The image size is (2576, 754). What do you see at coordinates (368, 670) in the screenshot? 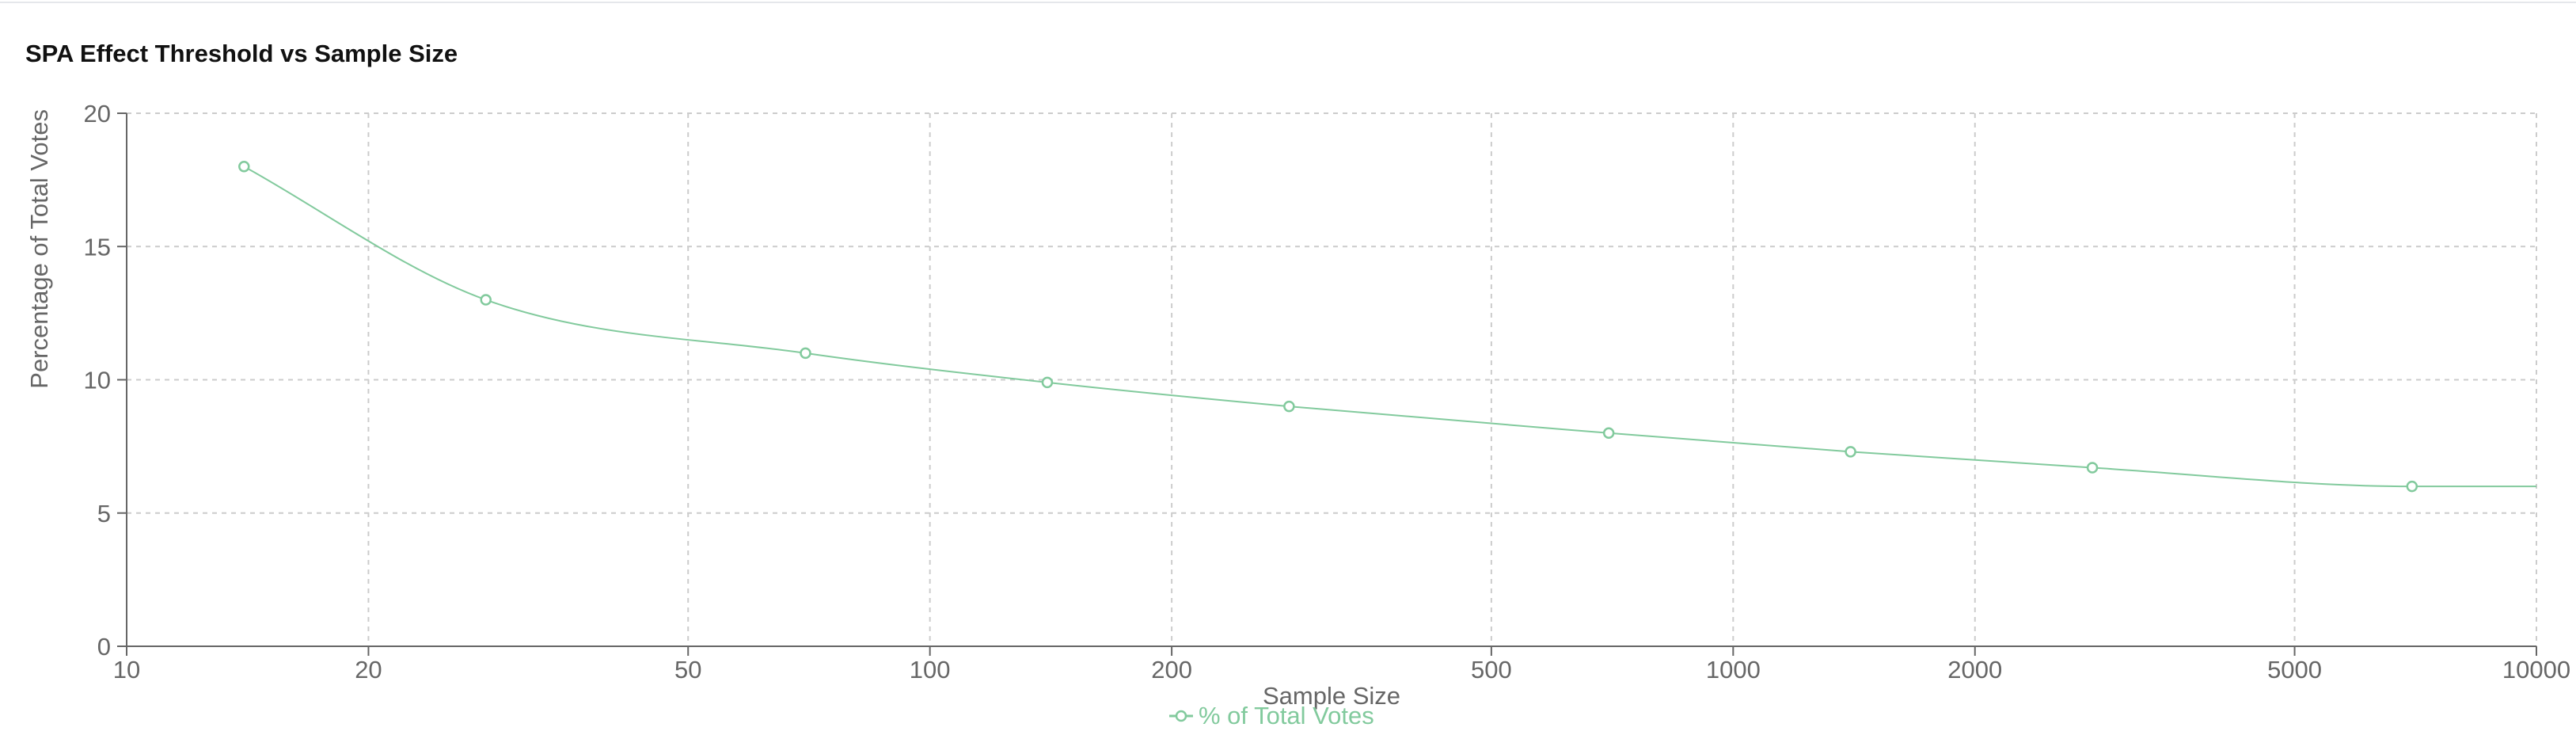
I see `x-tick-label: 20` at bounding box center [368, 670].